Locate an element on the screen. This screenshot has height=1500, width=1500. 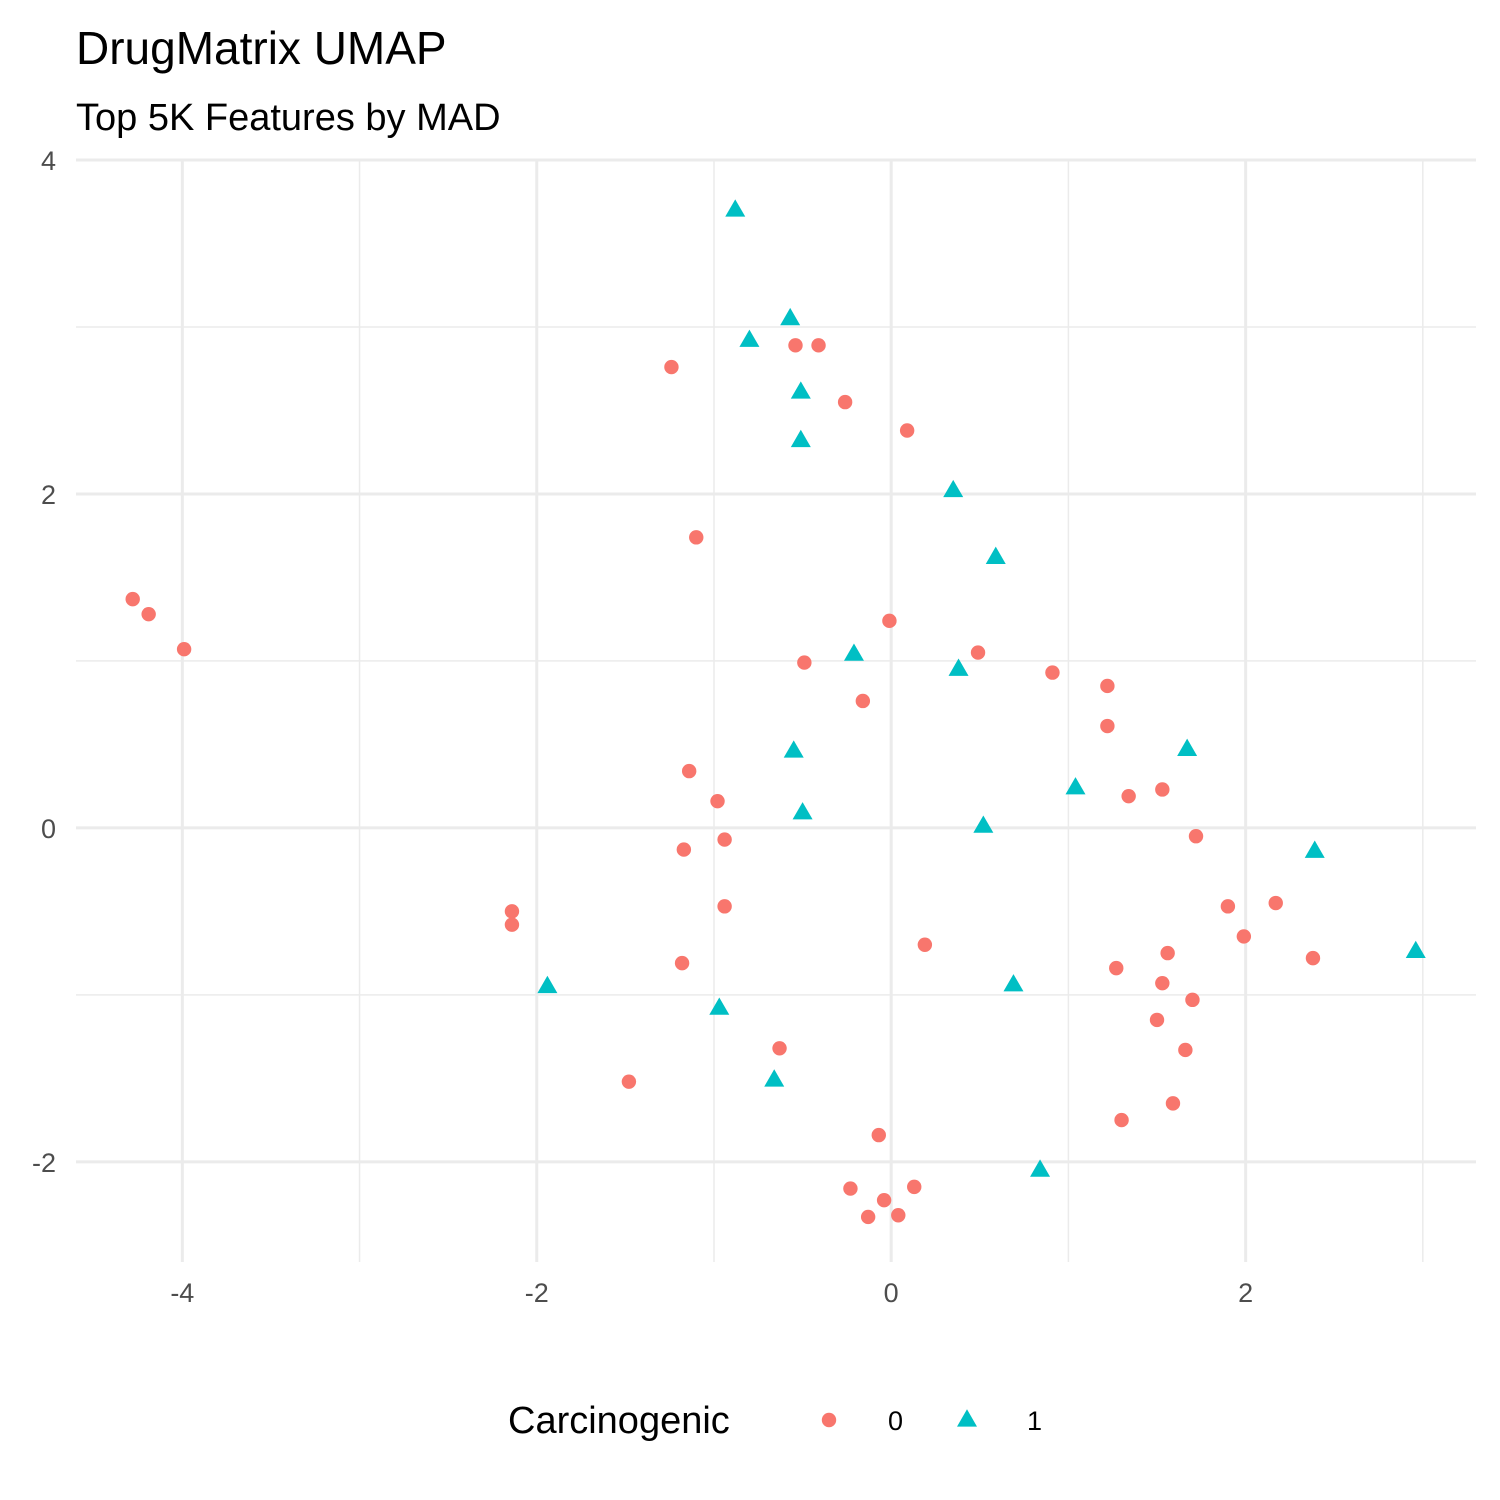
chart-subtitle: Top 5K Features by MAD is located at coordinates (288, 118).